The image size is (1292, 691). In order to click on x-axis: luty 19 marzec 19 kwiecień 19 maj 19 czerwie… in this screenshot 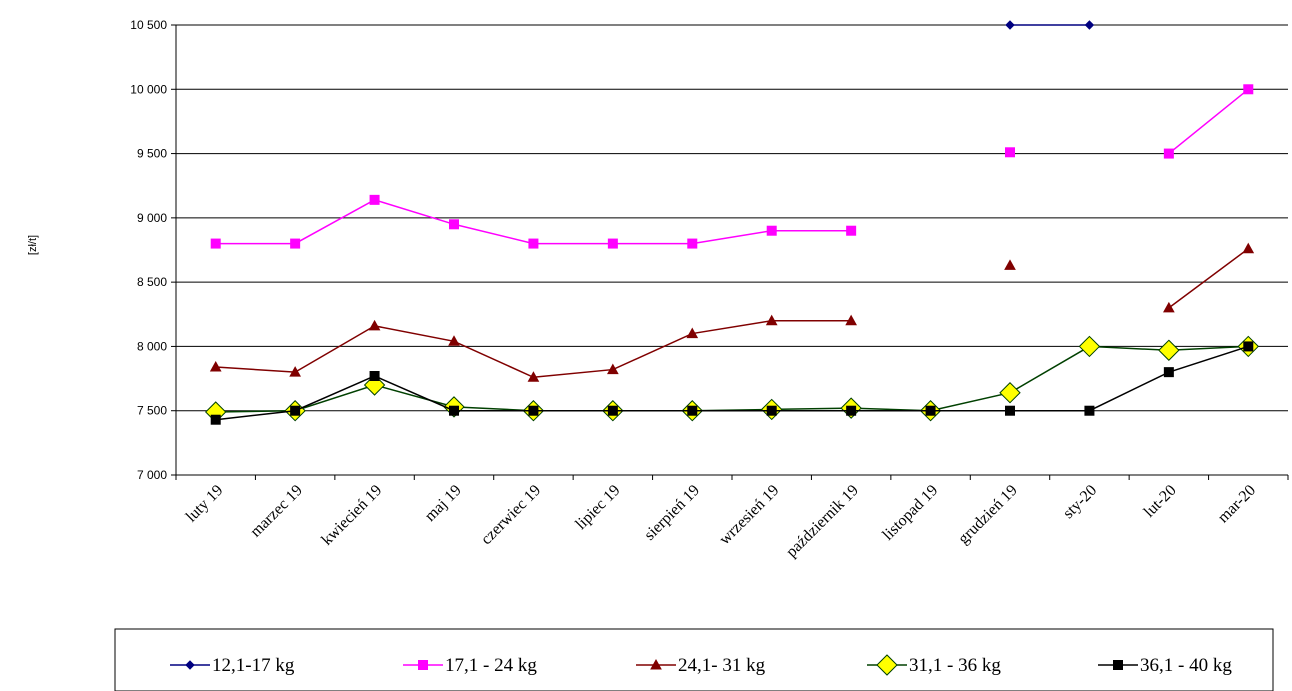, I will do `click(732, 517)`.